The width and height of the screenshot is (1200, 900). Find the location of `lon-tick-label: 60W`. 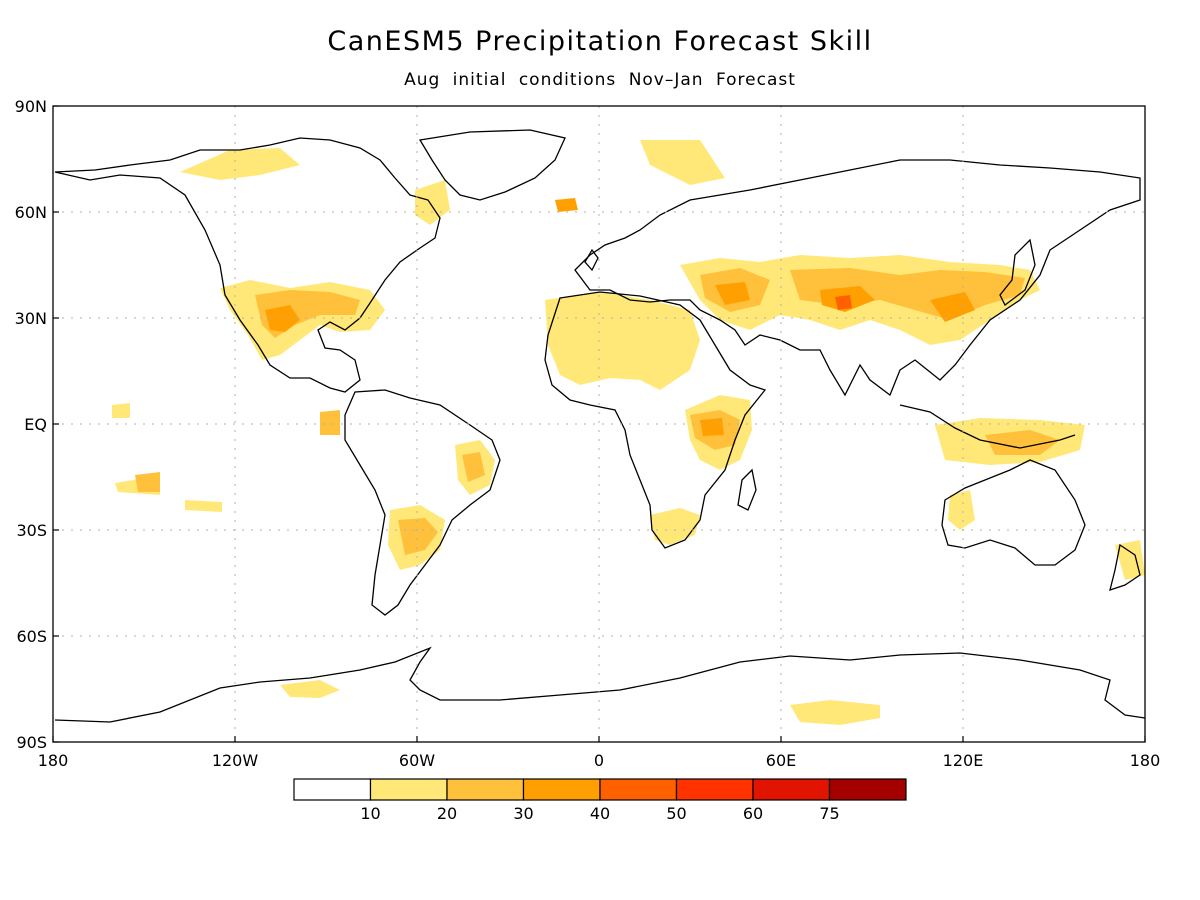

lon-tick-label: 60W is located at coordinates (417, 760).